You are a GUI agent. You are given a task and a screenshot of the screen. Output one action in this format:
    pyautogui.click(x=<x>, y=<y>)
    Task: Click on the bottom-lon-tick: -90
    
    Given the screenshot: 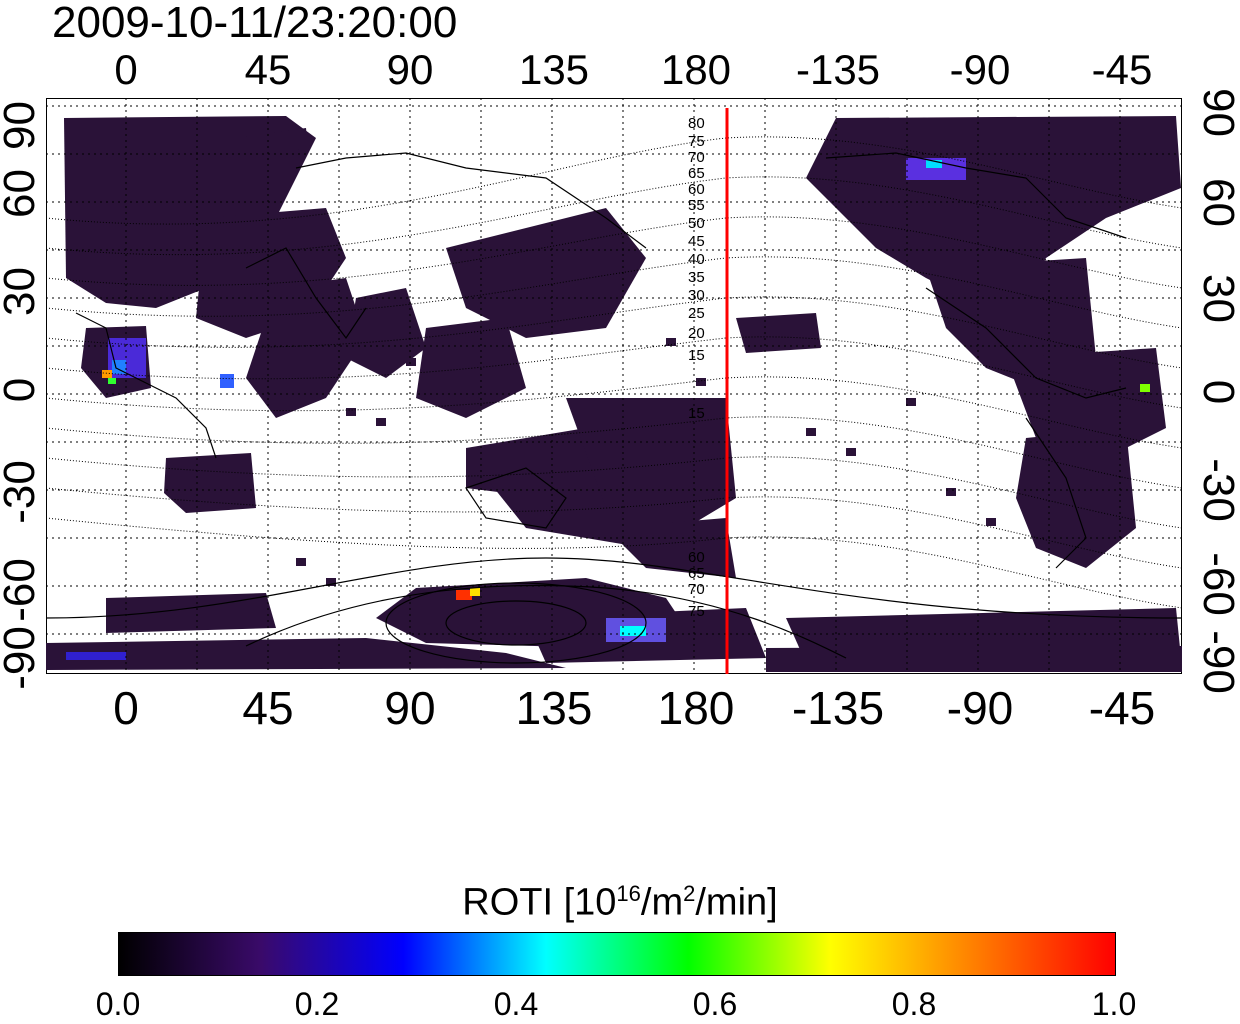 What is the action you would take?
    pyautogui.click(x=980, y=708)
    